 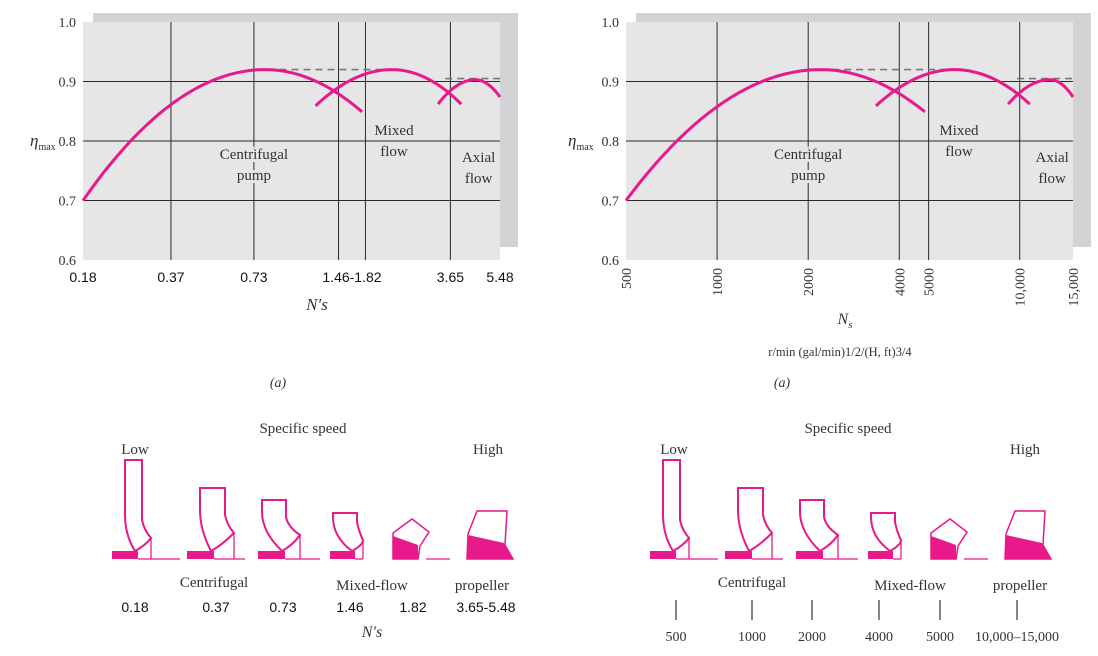 I want to click on high-label-right: High, so click(x=1025, y=450).